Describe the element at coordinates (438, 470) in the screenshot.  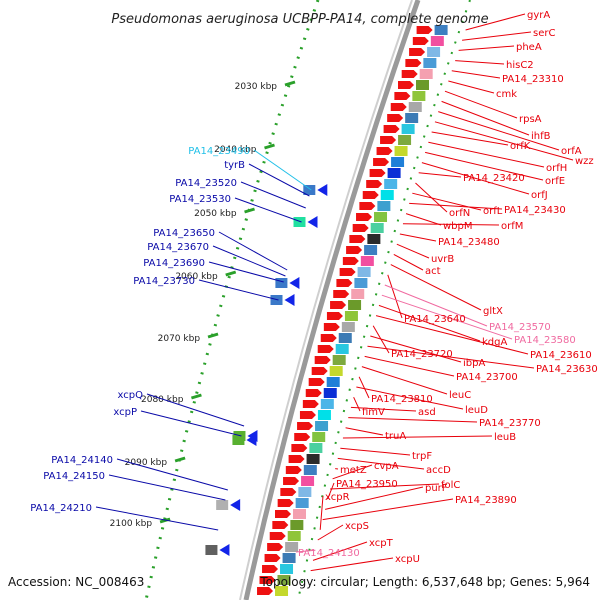
I see `gene-label-right: accD` at that location.